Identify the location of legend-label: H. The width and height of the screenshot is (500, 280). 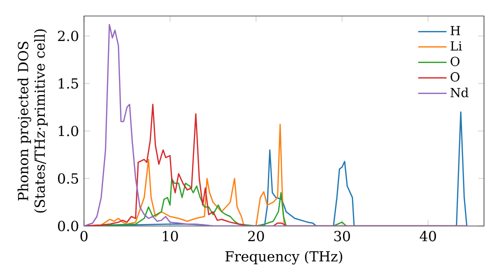
(455, 31).